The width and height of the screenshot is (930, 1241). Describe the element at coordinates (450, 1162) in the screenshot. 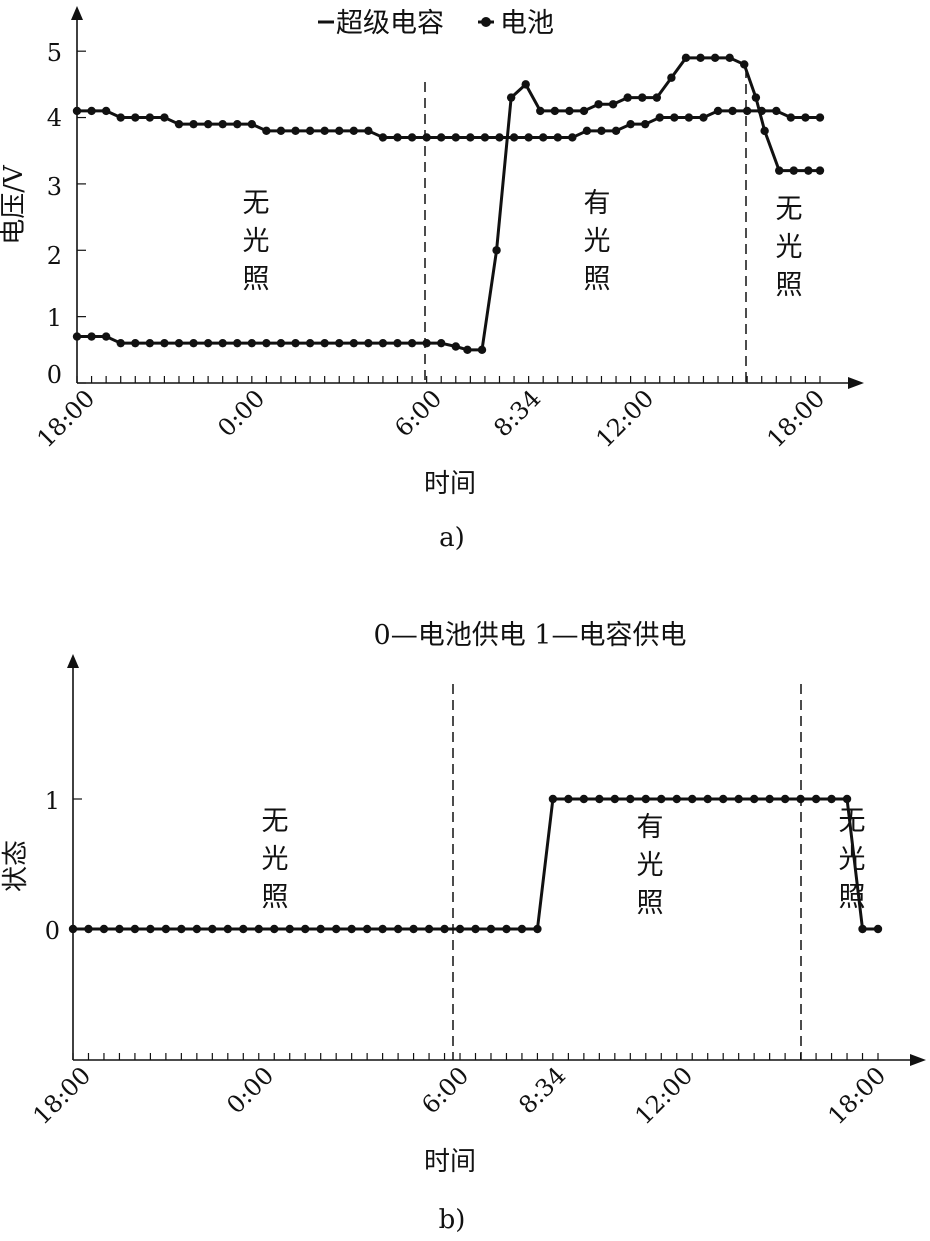

I see `chart-b-xlabel: 时间` at that location.